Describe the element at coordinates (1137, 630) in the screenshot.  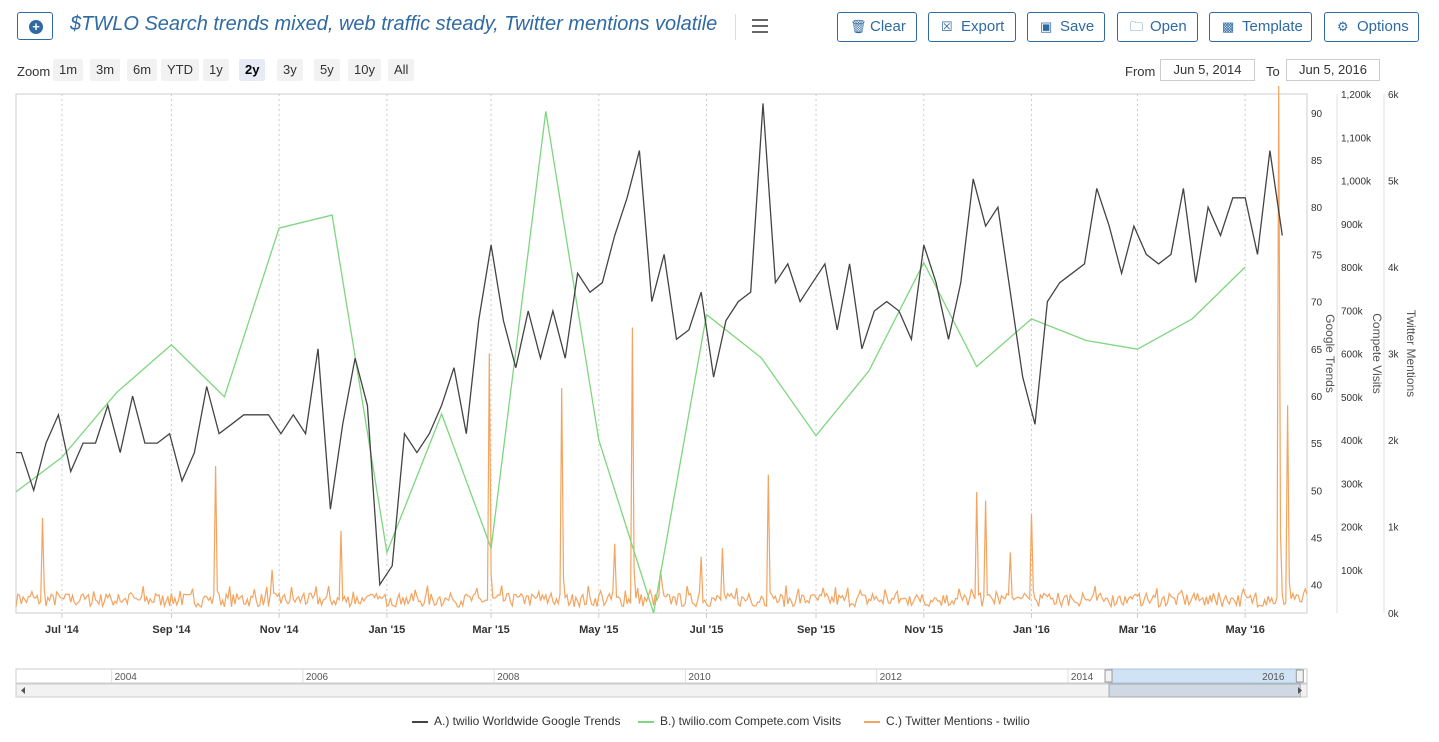
I see `x-tick-label: Mar '16` at that location.